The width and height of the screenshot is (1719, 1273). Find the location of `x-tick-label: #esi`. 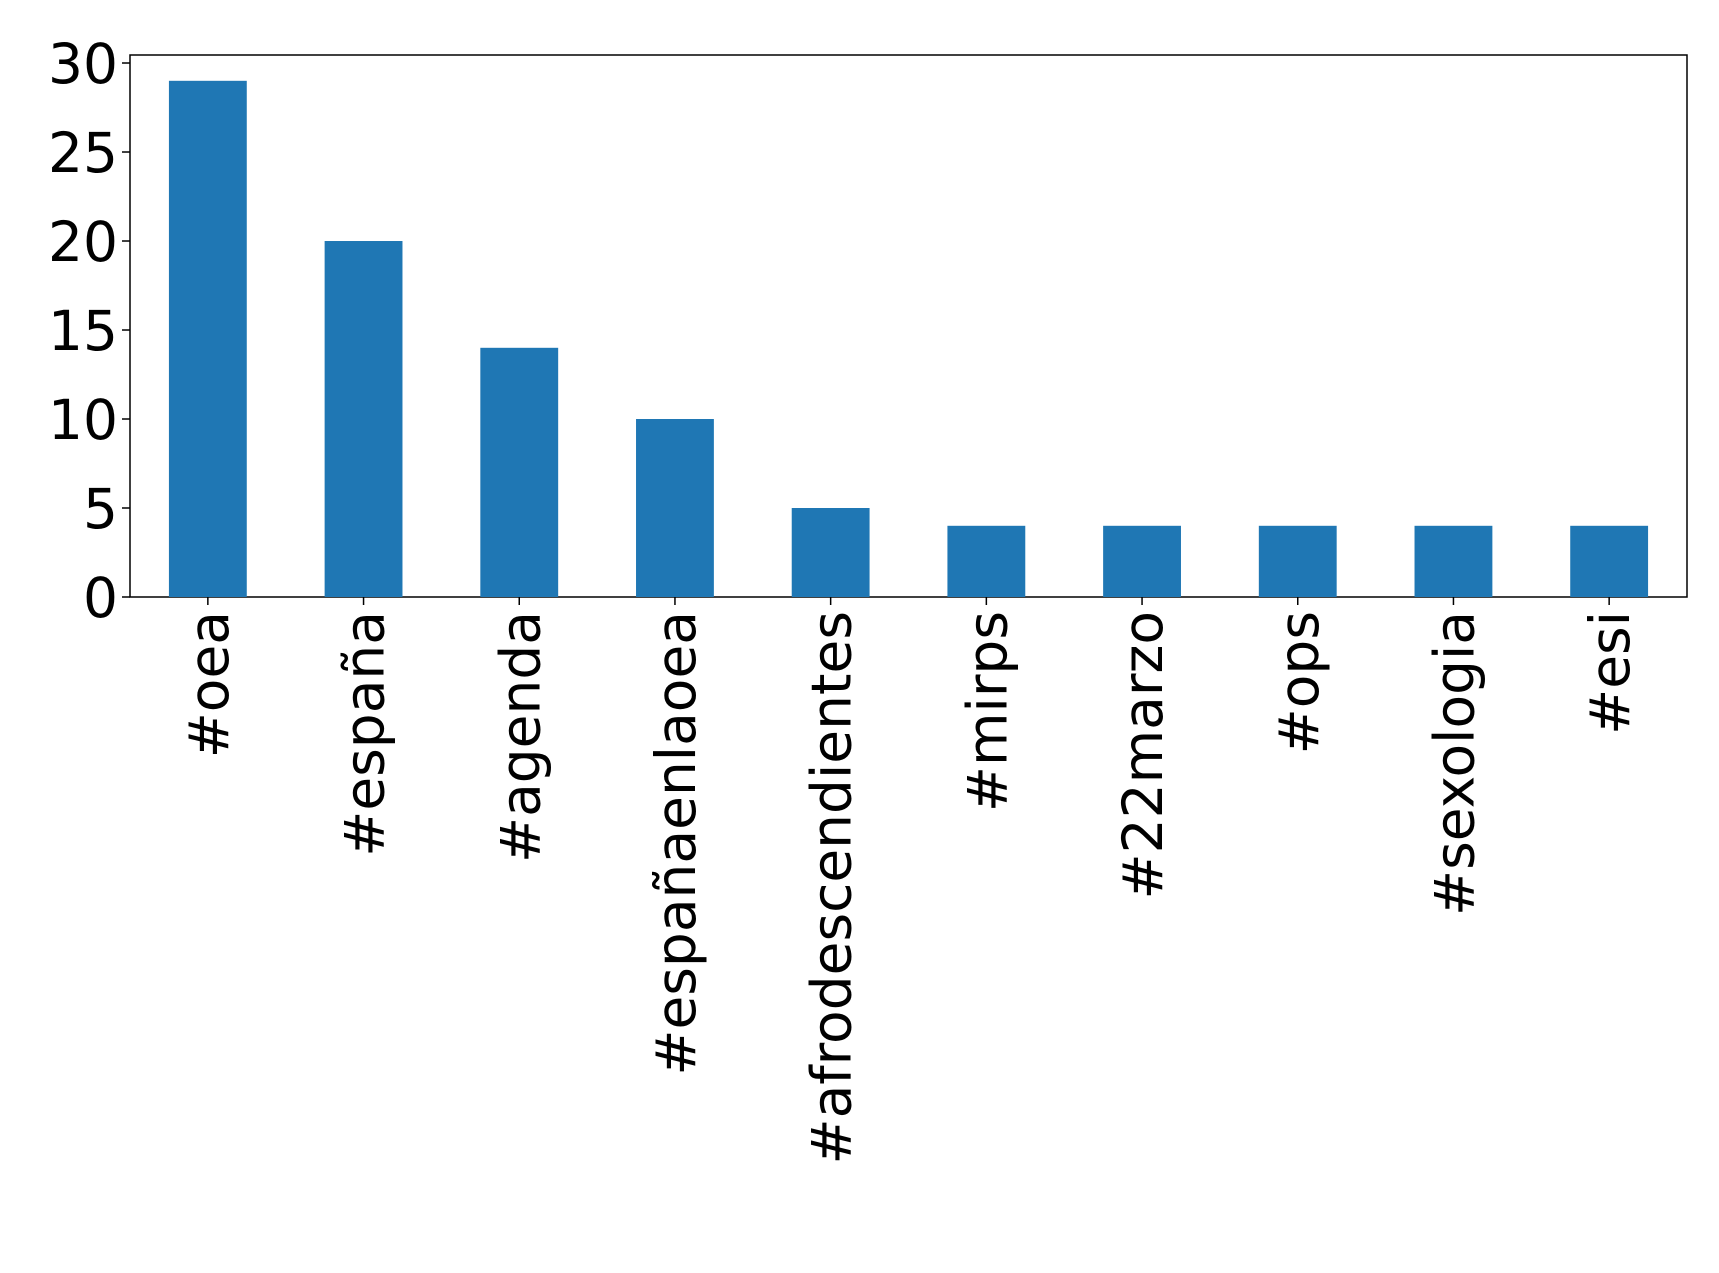

x-tick-label: #esi is located at coordinates (1610, 673).